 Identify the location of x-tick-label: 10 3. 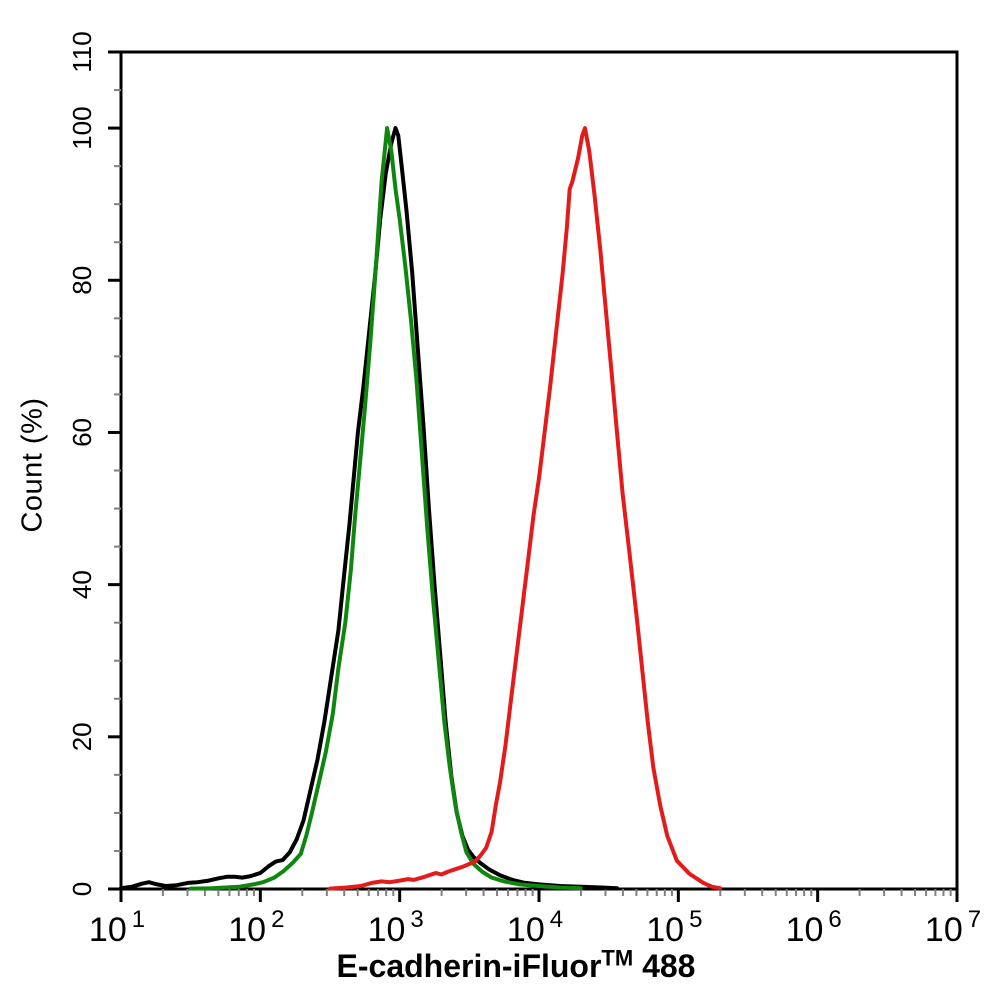
(396, 927).